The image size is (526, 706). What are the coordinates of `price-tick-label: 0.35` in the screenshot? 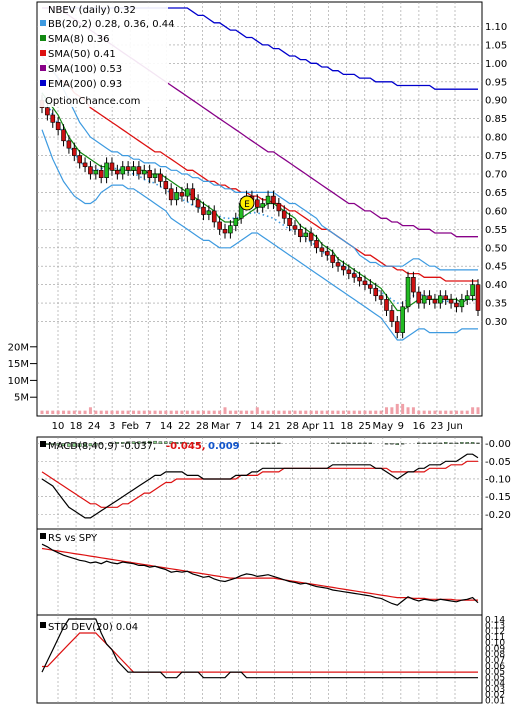 It's located at (496, 304).